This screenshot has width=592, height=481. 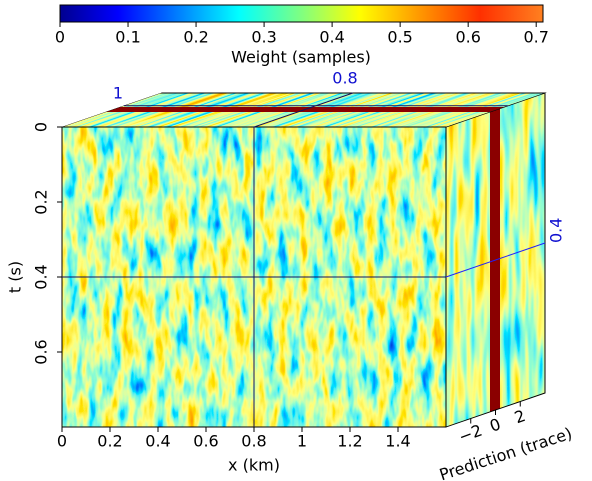 I want to click on x-tick-label: 0.8, so click(x=253, y=441).